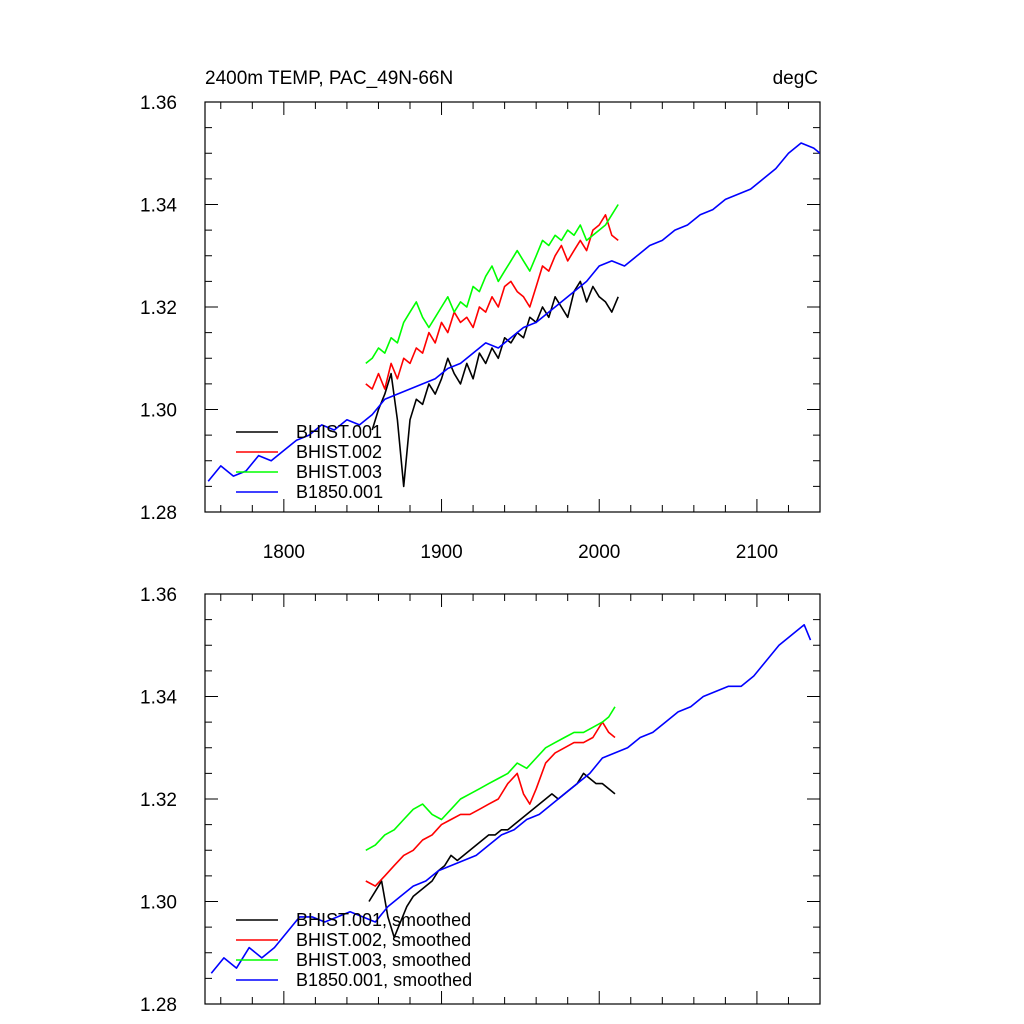 This screenshot has width=1024, height=1024. Describe the element at coordinates (441, 552) in the screenshot. I see `x-tick-label: 1900` at that location.